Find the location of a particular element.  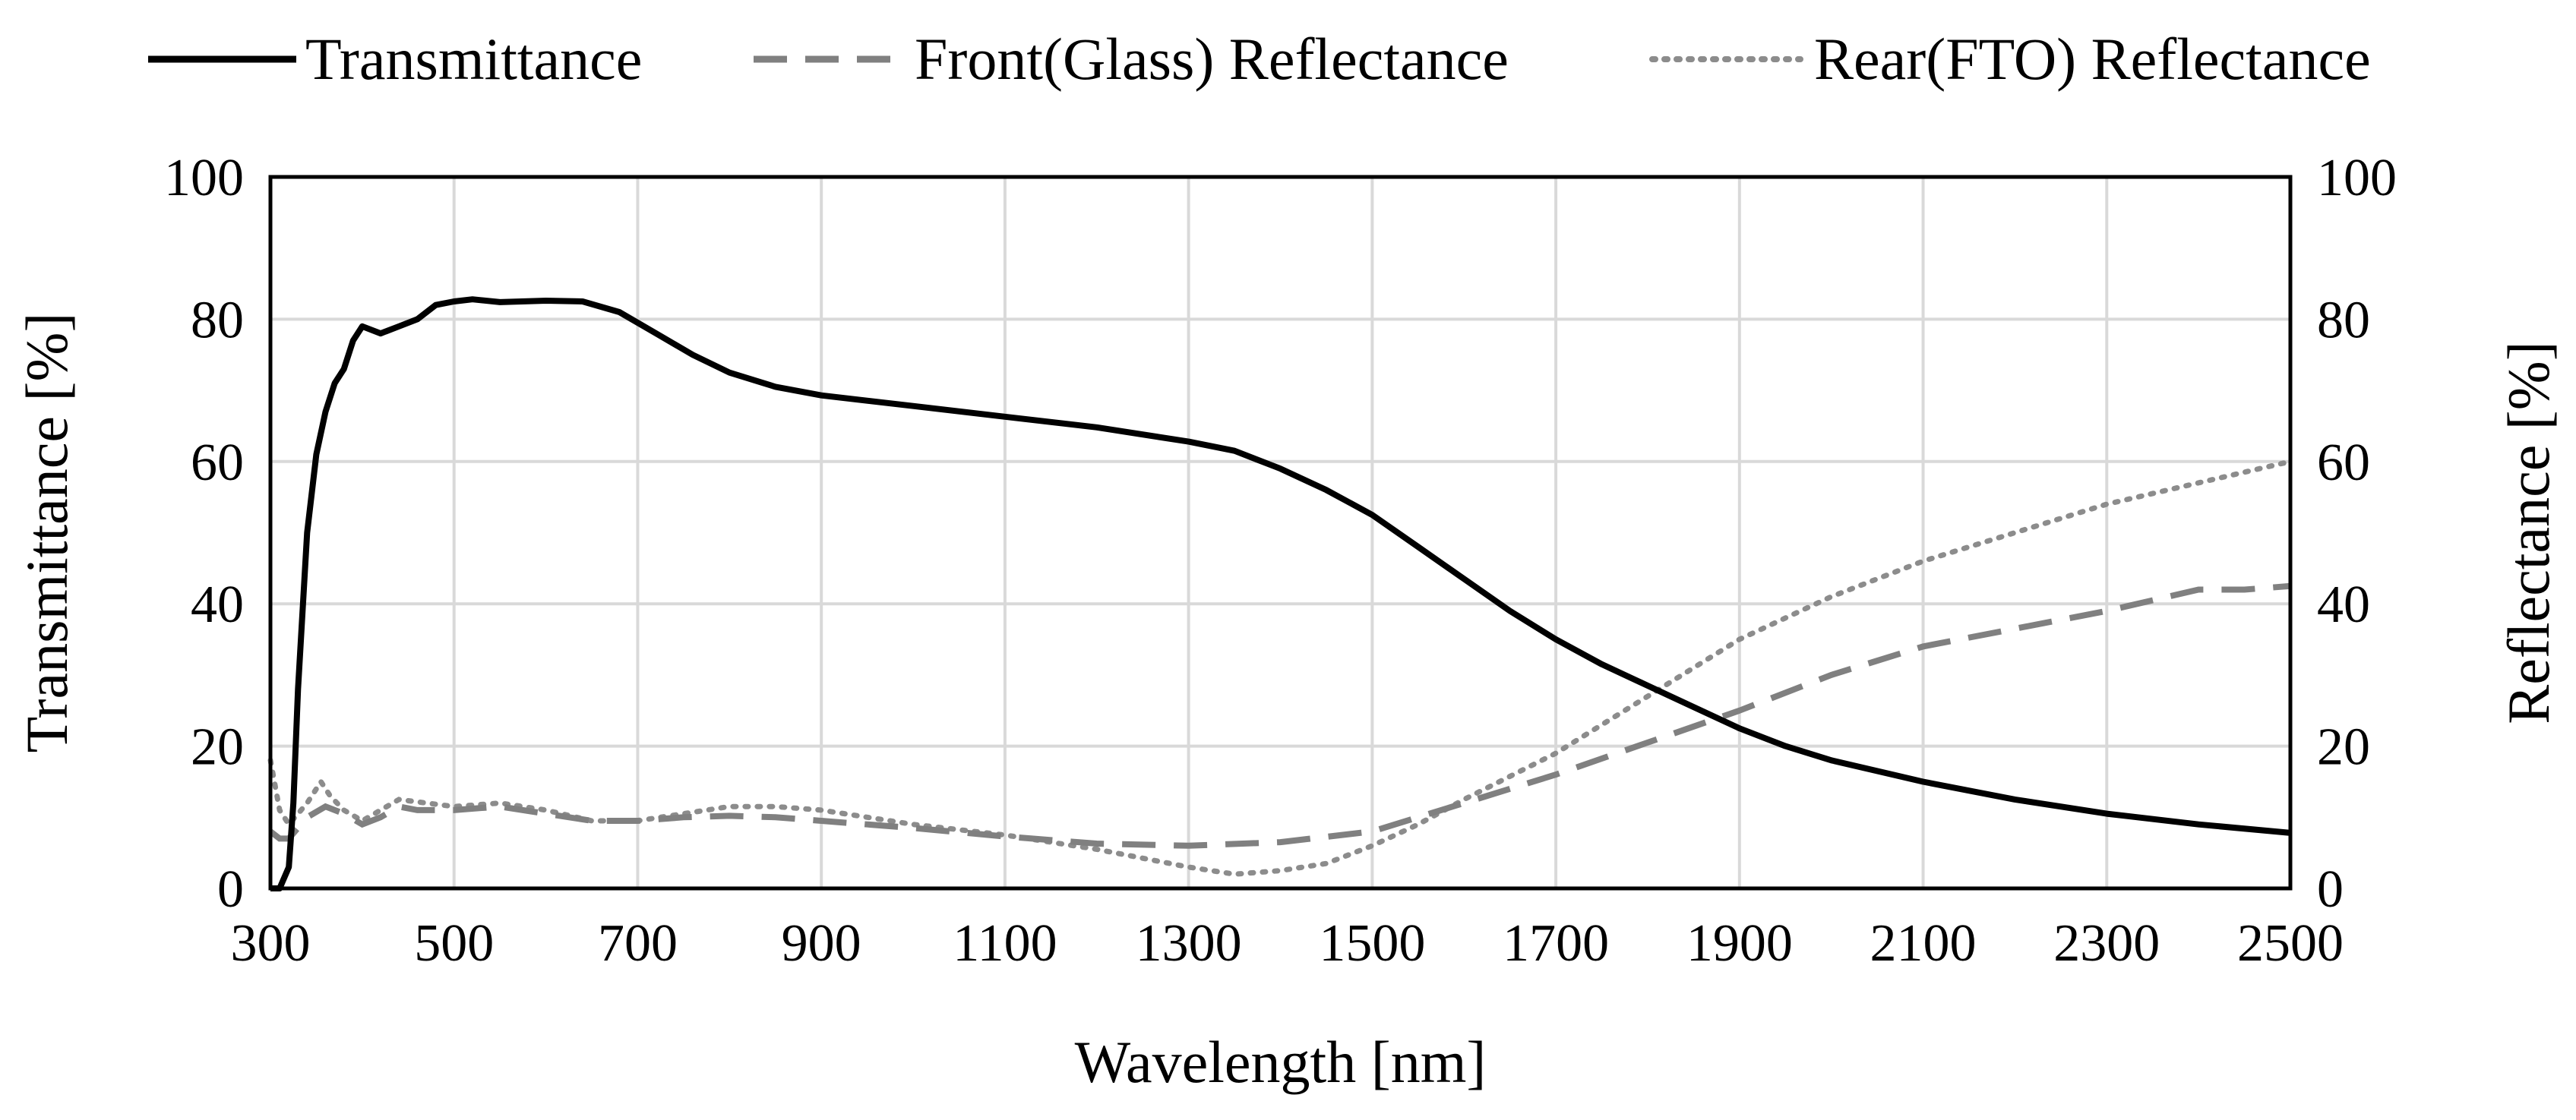

y-axis-left-title: Transmittance [%] is located at coordinates (47, 533).